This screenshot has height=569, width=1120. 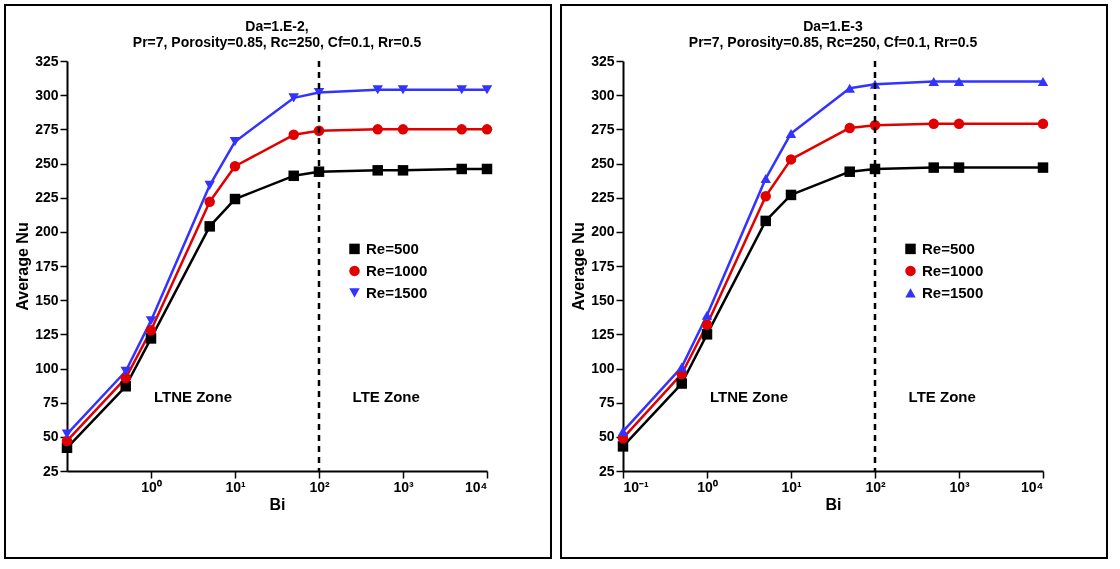 What do you see at coordinates (833, 26) in the screenshot?
I see `chart-title: Da=1.E-3` at bounding box center [833, 26].